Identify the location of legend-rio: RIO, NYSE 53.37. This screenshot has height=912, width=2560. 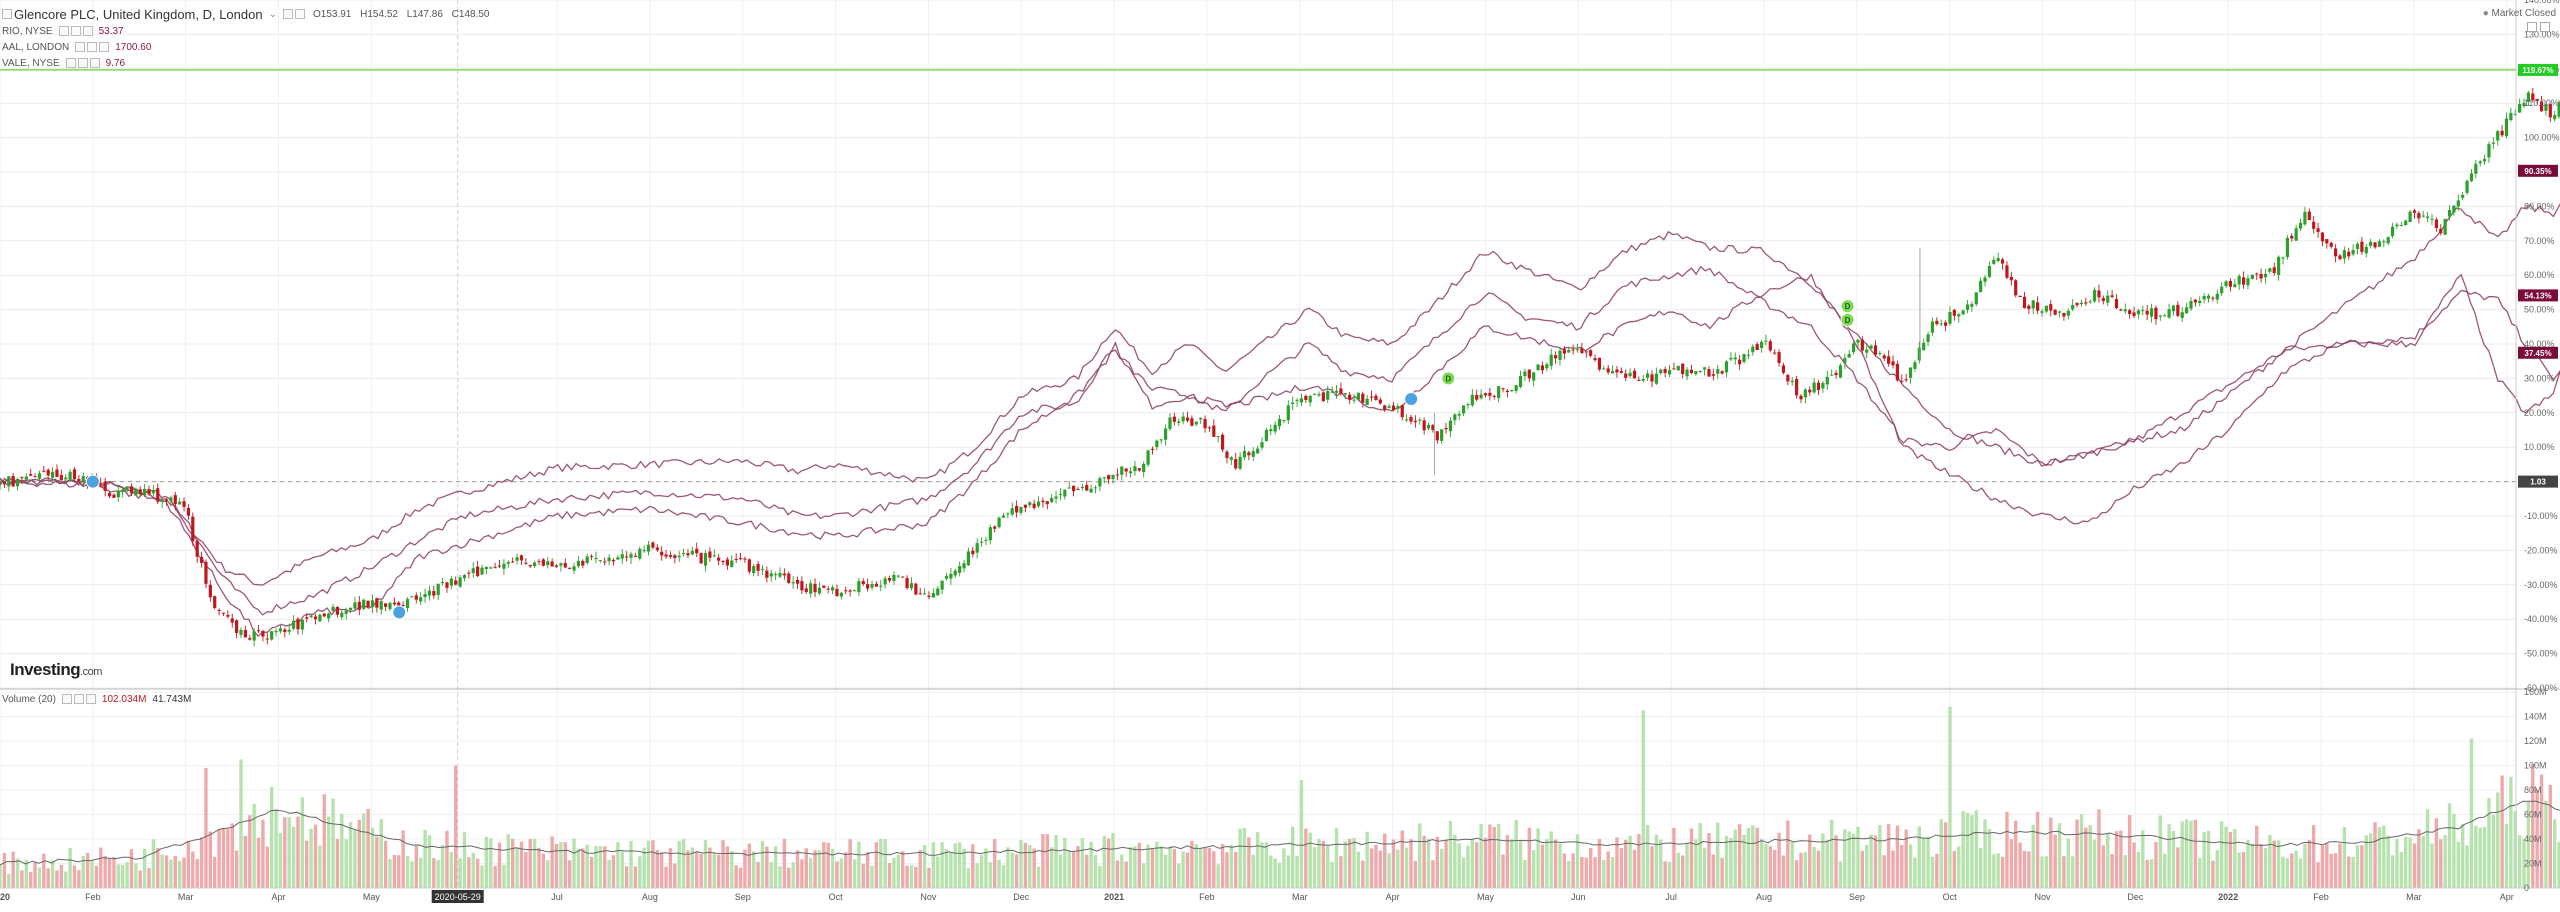
(63, 31).